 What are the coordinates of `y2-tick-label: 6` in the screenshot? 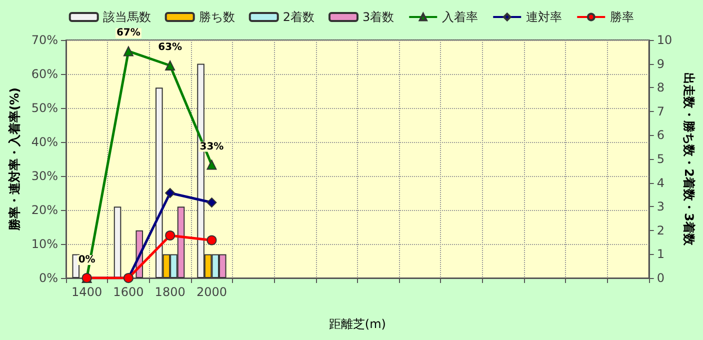 It's located at (660, 135).